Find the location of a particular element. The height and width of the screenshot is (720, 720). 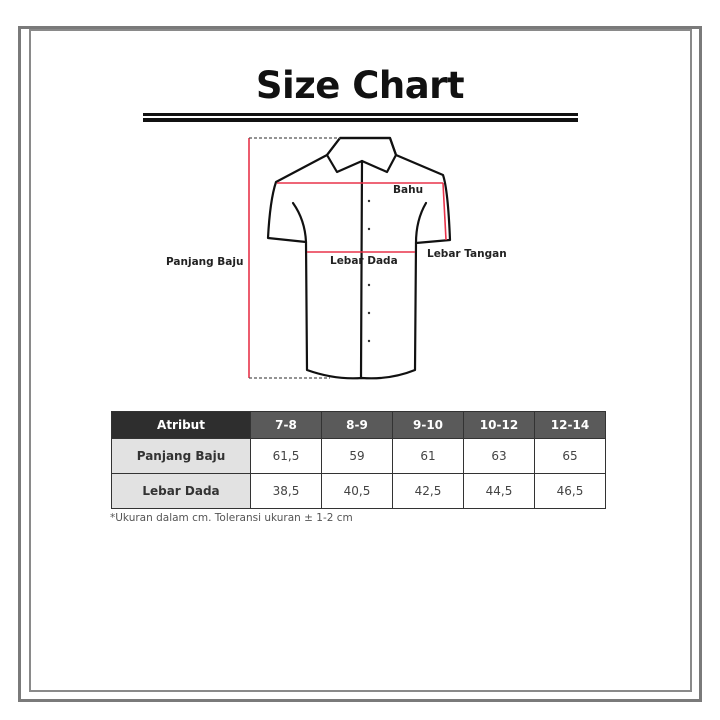

table-cell: 59 is located at coordinates (357, 456).